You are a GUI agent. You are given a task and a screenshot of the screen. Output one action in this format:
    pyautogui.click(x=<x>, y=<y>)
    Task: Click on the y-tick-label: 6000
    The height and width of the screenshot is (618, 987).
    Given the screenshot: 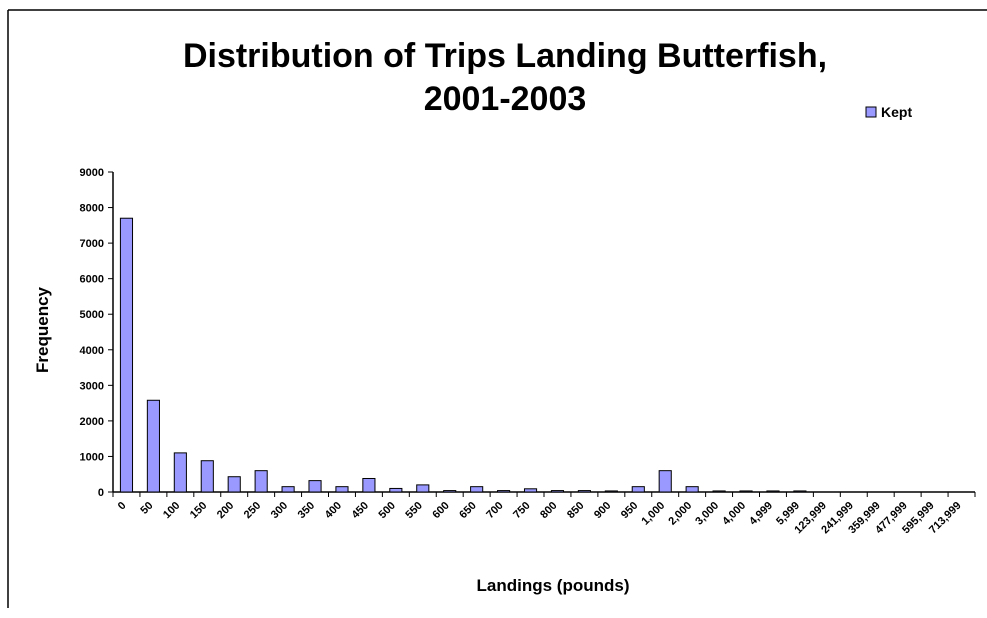 What is the action you would take?
    pyautogui.click(x=92, y=280)
    